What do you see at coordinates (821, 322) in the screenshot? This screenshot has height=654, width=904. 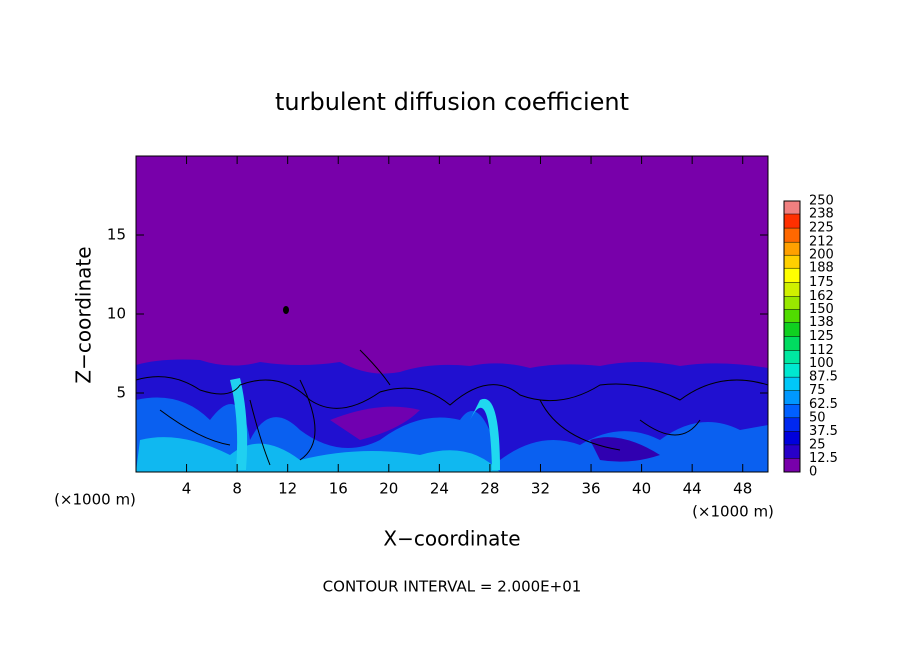 I see `colorbar-label: 138` at bounding box center [821, 322].